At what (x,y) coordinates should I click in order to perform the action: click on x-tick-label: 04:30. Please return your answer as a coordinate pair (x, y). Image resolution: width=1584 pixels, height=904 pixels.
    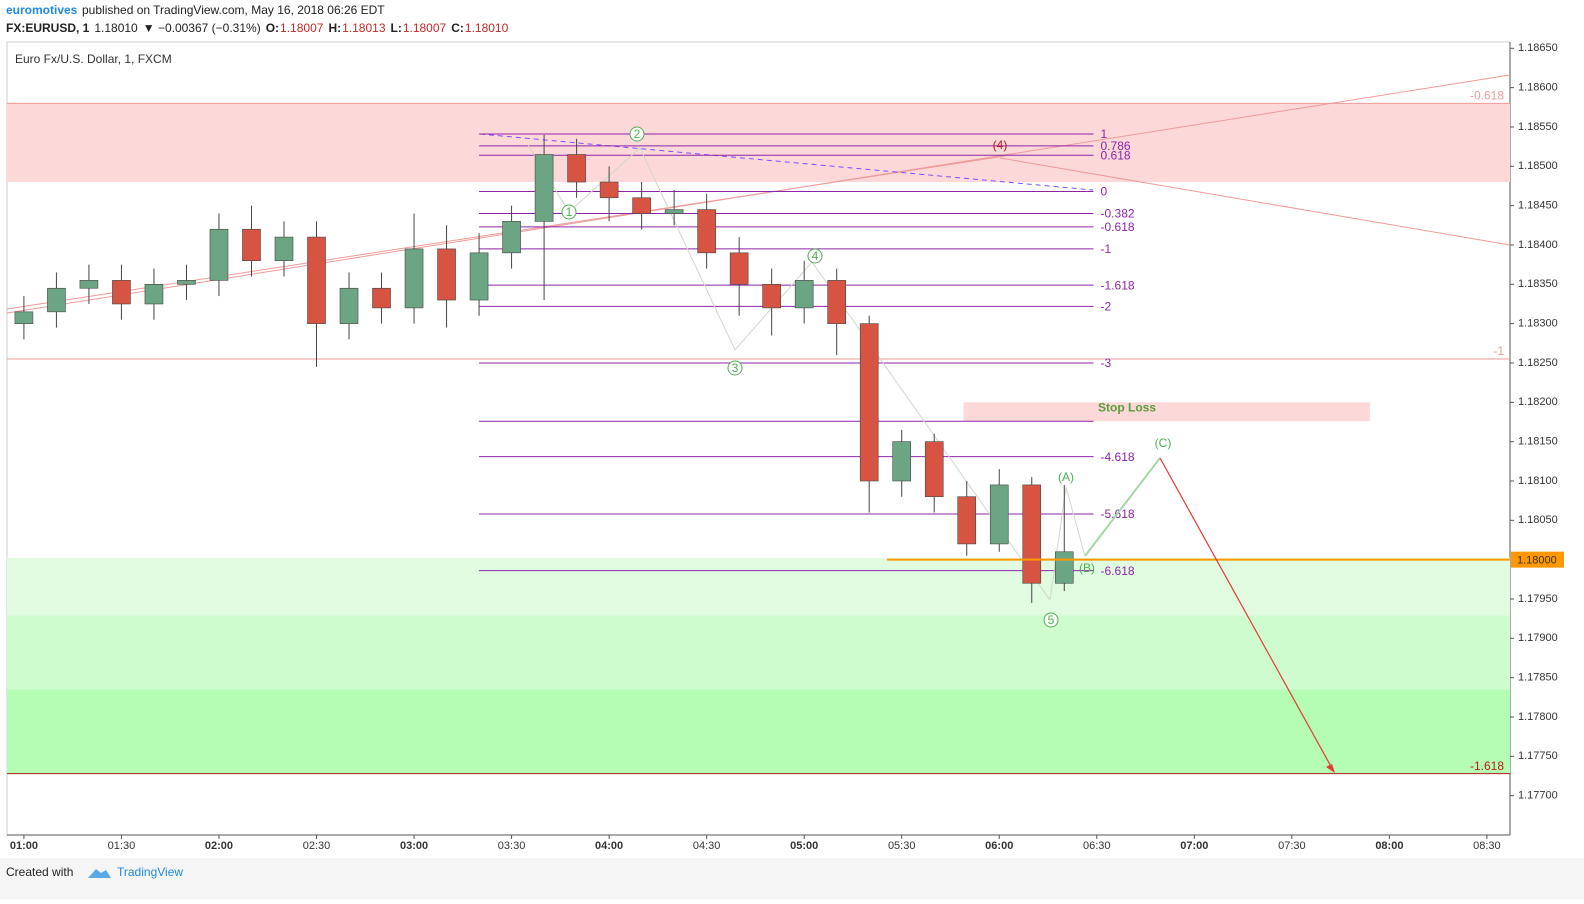
    Looking at the image, I should click on (707, 846).